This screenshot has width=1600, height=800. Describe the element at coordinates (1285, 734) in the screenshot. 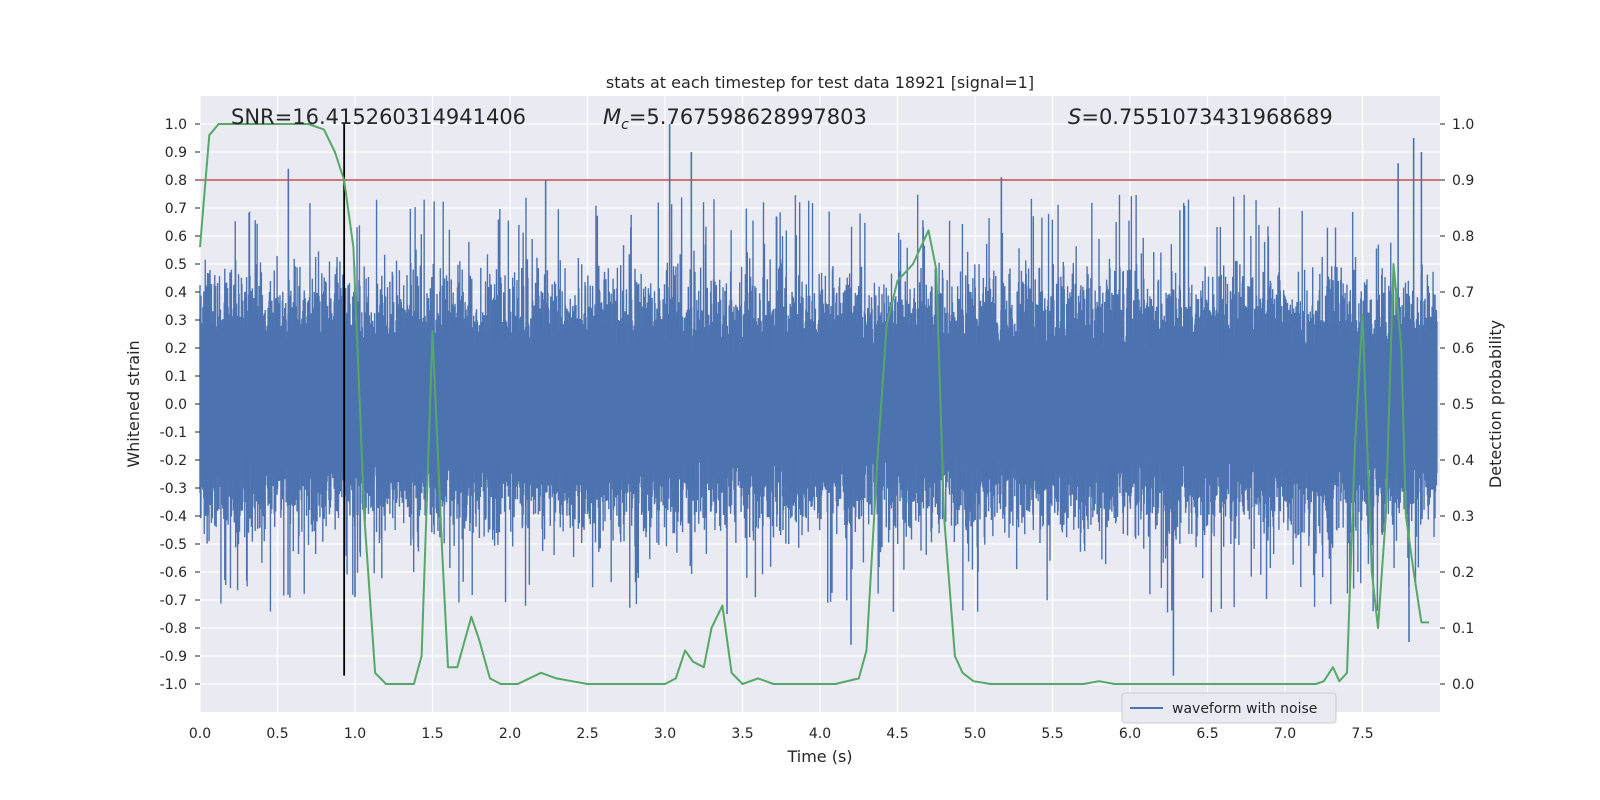

I see `x-tick-label: 7.0` at that location.